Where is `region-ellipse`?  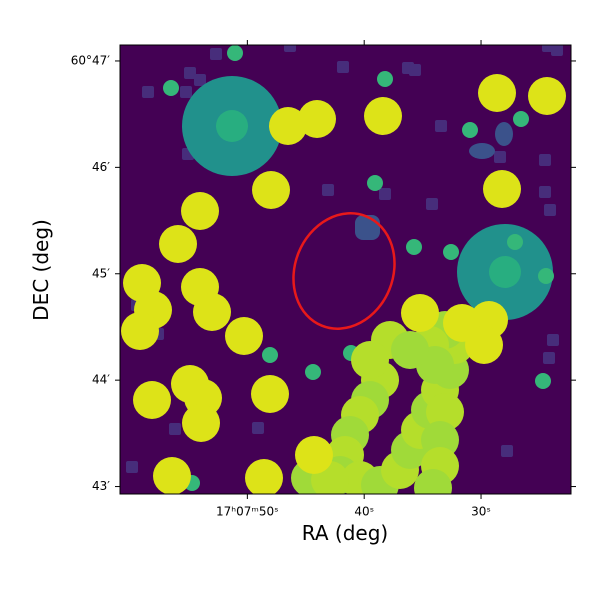
region-ellipse is located at coordinates (344, 271).